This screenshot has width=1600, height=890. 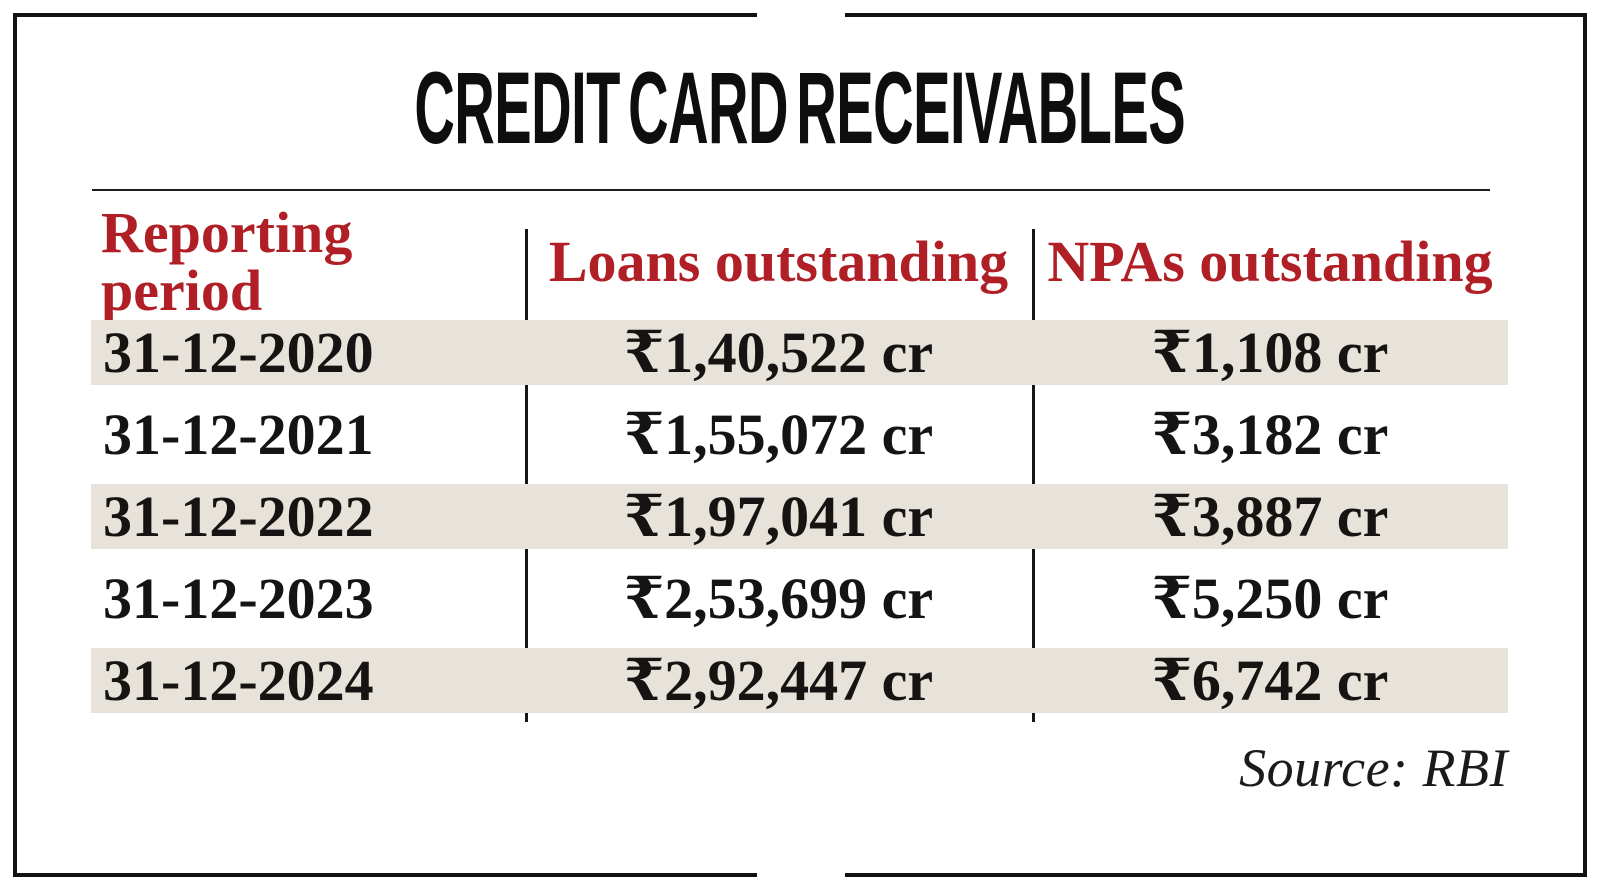 I want to click on table-row: 31-12-2024 ₹2,92,447 cr ₹6,742 cr, so click(x=799, y=681).